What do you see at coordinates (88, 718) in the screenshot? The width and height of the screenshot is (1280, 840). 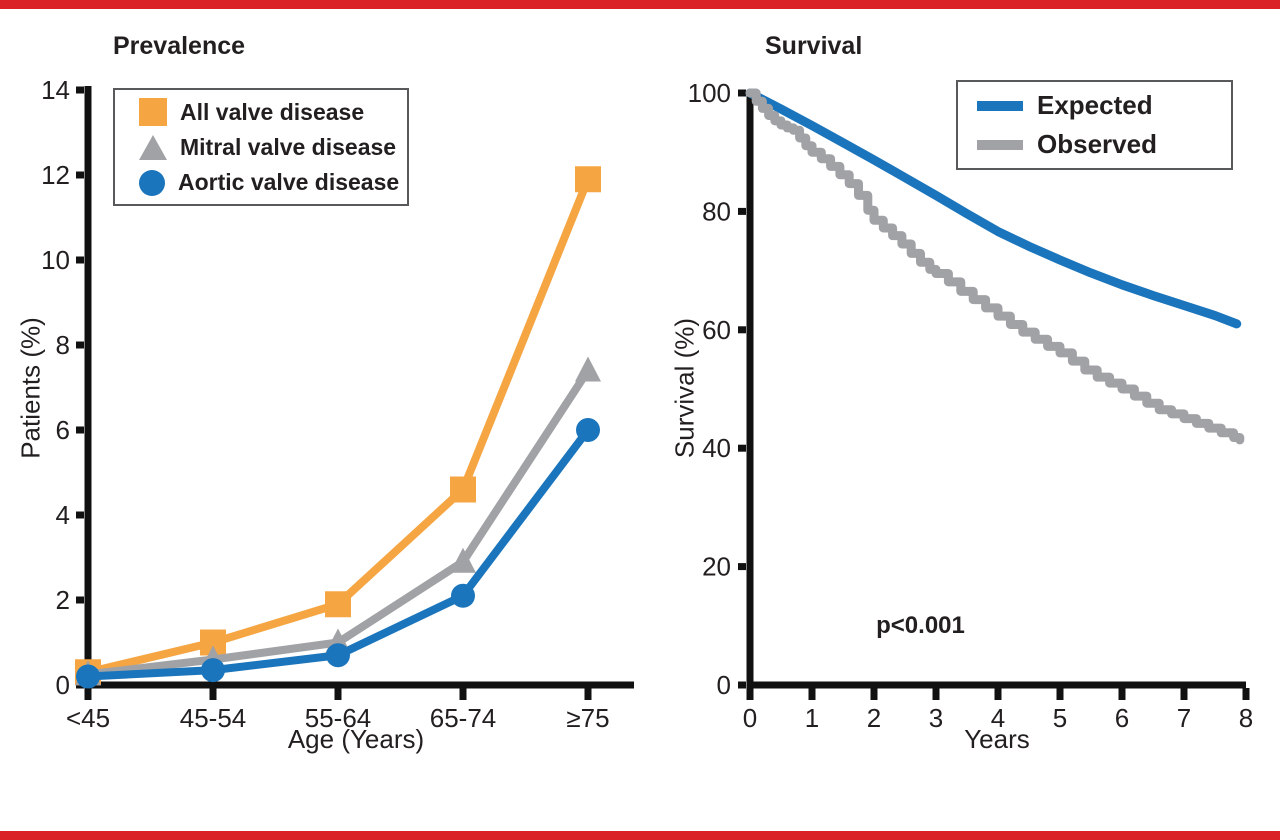 I see `x-tick-label: <45` at bounding box center [88, 718].